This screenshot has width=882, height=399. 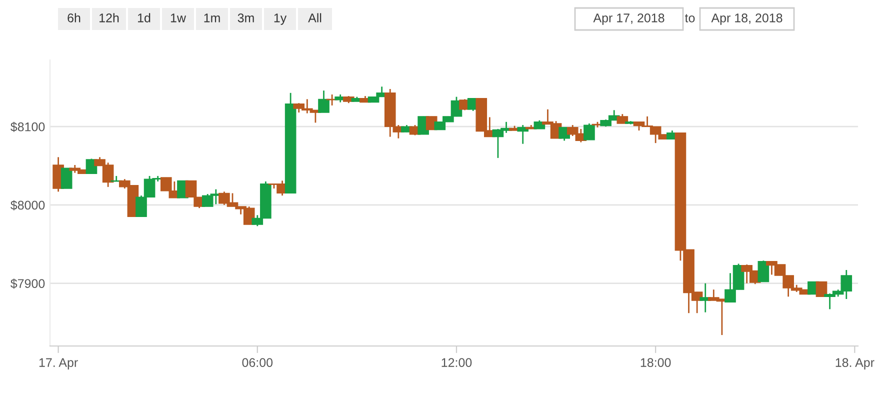 I want to click on text: 1d, so click(x=144, y=17).